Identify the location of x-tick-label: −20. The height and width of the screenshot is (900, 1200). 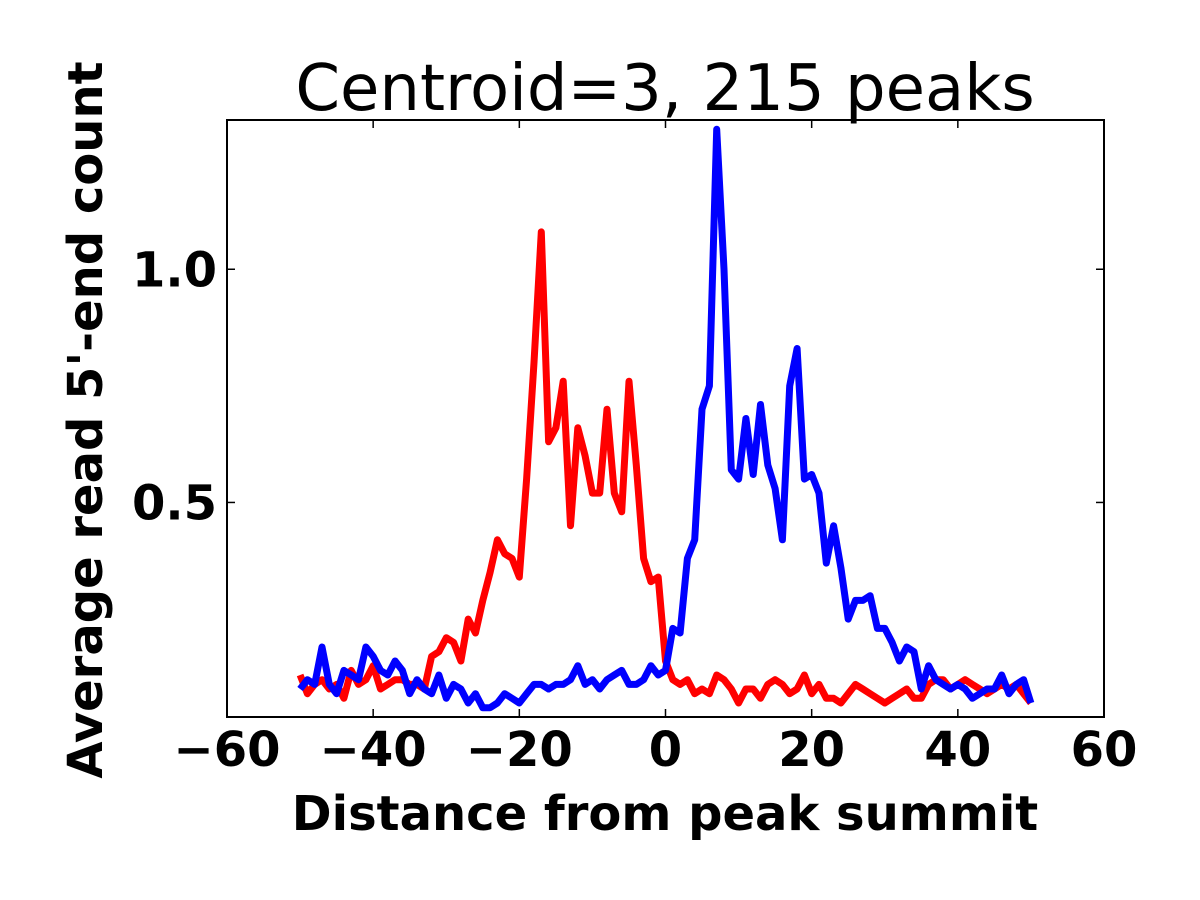
(519, 750).